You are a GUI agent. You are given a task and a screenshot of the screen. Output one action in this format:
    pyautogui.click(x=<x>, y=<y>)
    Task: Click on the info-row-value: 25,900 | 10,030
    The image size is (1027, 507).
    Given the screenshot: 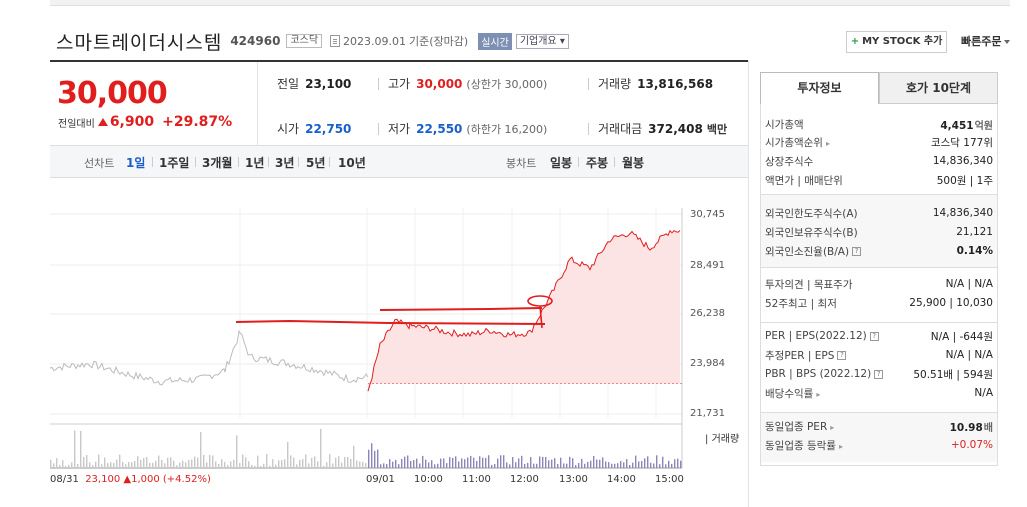 What is the action you would take?
    pyautogui.click(x=951, y=303)
    